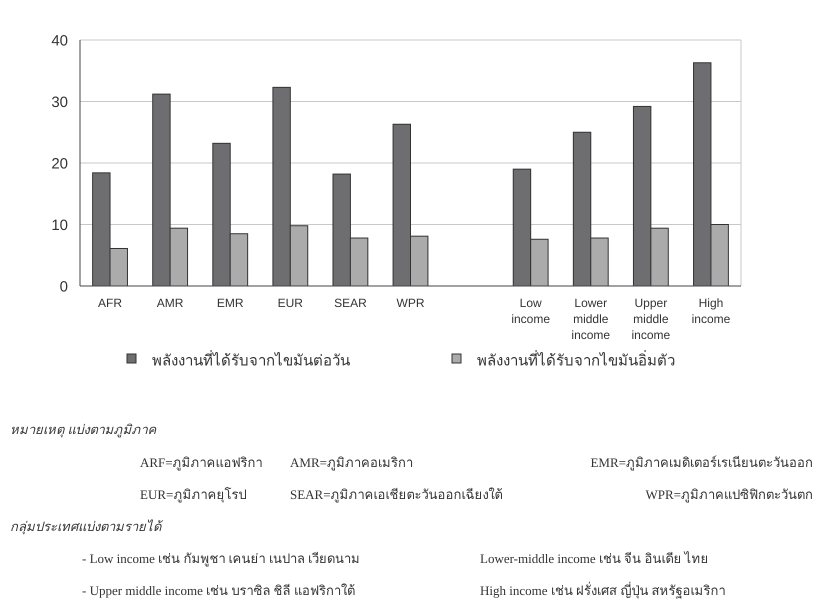  Describe the element at coordinates (221, 559) in the screenshot. I see `text: - Low income เช่น กัมพูชา เคนย่า เนปาล เวียดนาม` at that location.